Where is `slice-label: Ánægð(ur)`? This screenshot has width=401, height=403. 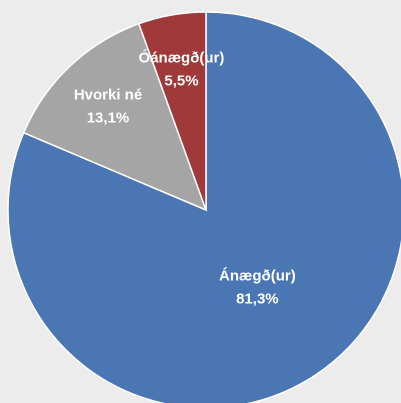
slice-label: Ánægð(ur) is located at coordinates (257, 276).